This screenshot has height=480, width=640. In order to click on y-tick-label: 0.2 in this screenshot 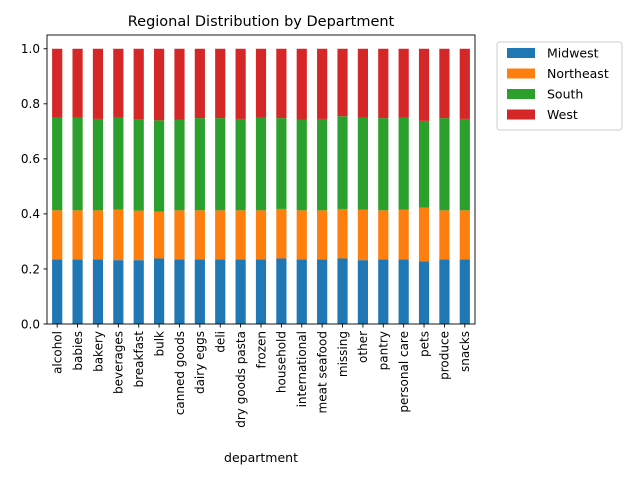, I will do `click(30, 269)`.